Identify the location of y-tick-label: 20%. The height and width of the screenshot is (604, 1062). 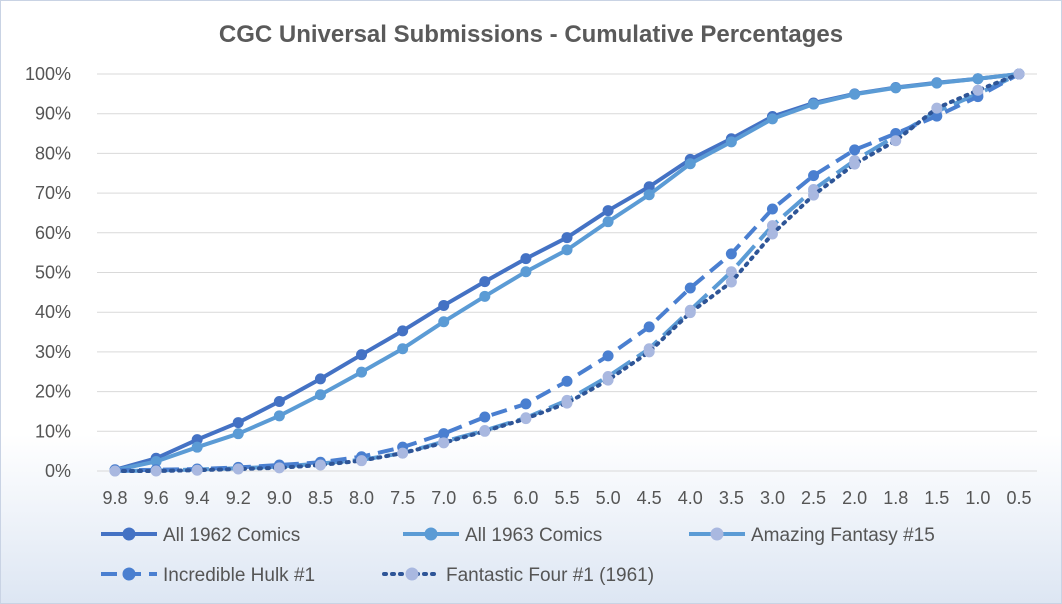
(53, 392).